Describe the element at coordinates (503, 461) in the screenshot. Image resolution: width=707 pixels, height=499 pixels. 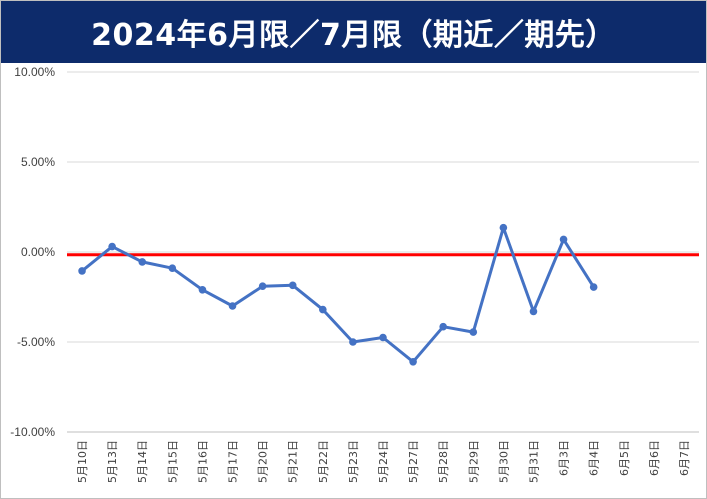
I see `x-tick-label: 5月30日` at that location.